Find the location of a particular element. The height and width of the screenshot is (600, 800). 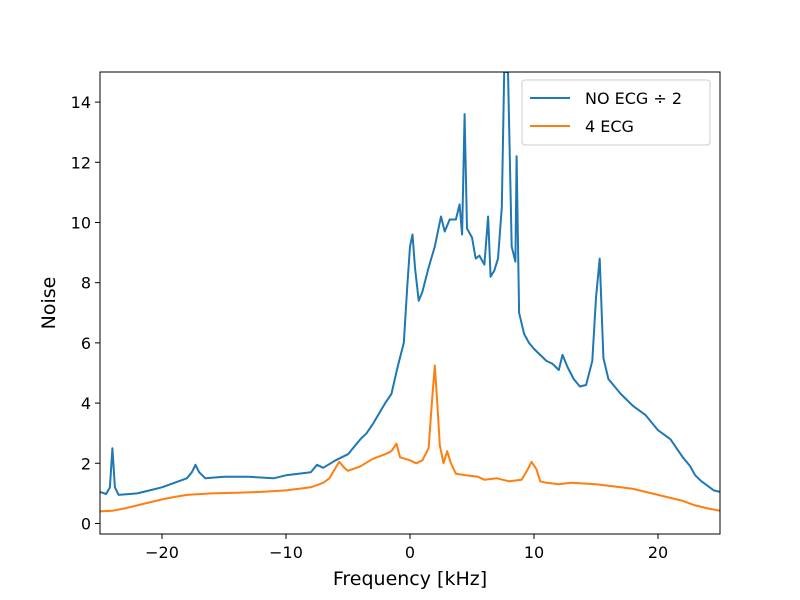

y-tick-label: 10 is located at coordinates (81, 222).